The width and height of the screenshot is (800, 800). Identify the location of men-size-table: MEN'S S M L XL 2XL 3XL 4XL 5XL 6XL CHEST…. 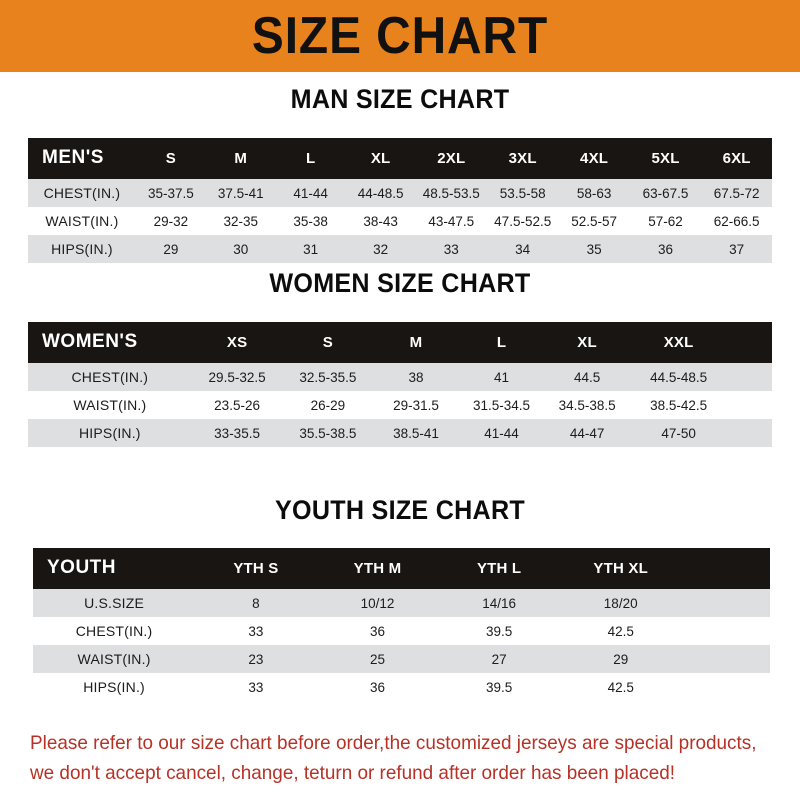
(400, 200).